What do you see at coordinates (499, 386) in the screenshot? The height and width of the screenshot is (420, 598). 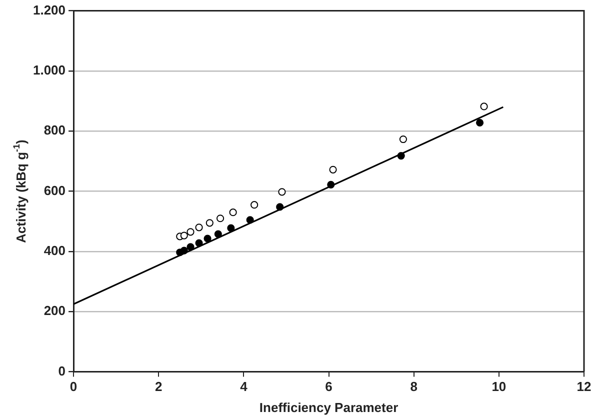 I see `x-tick-label: 10` at bounding box center [499, 386].